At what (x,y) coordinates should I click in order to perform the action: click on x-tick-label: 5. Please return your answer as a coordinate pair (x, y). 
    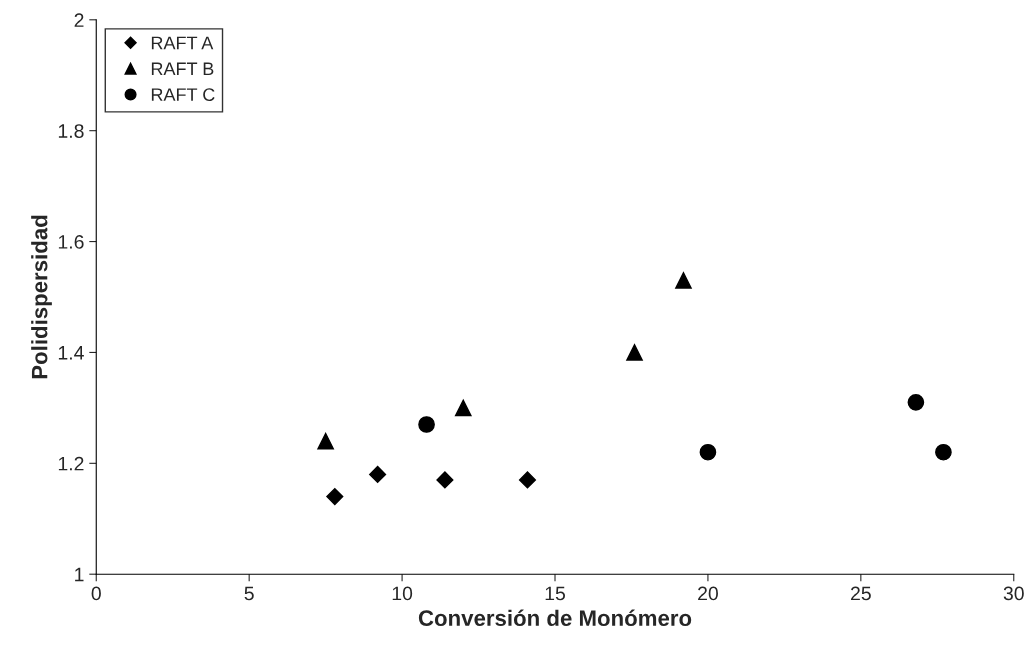
    Looking at the image, I should click on (249, 593).